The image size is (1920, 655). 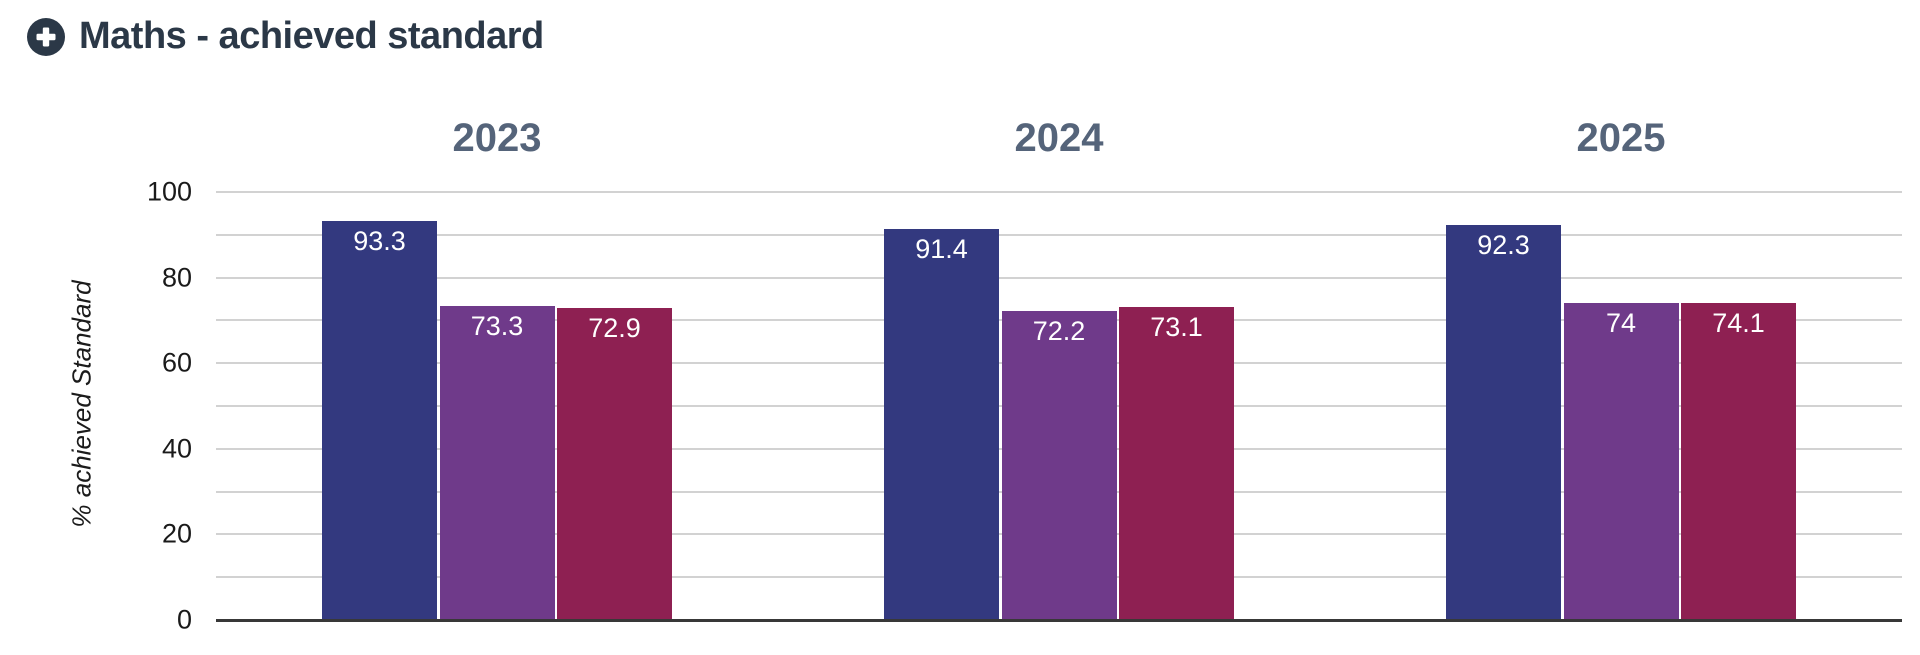 I want to click on x-axis-line, so click(x=1059, y=620).